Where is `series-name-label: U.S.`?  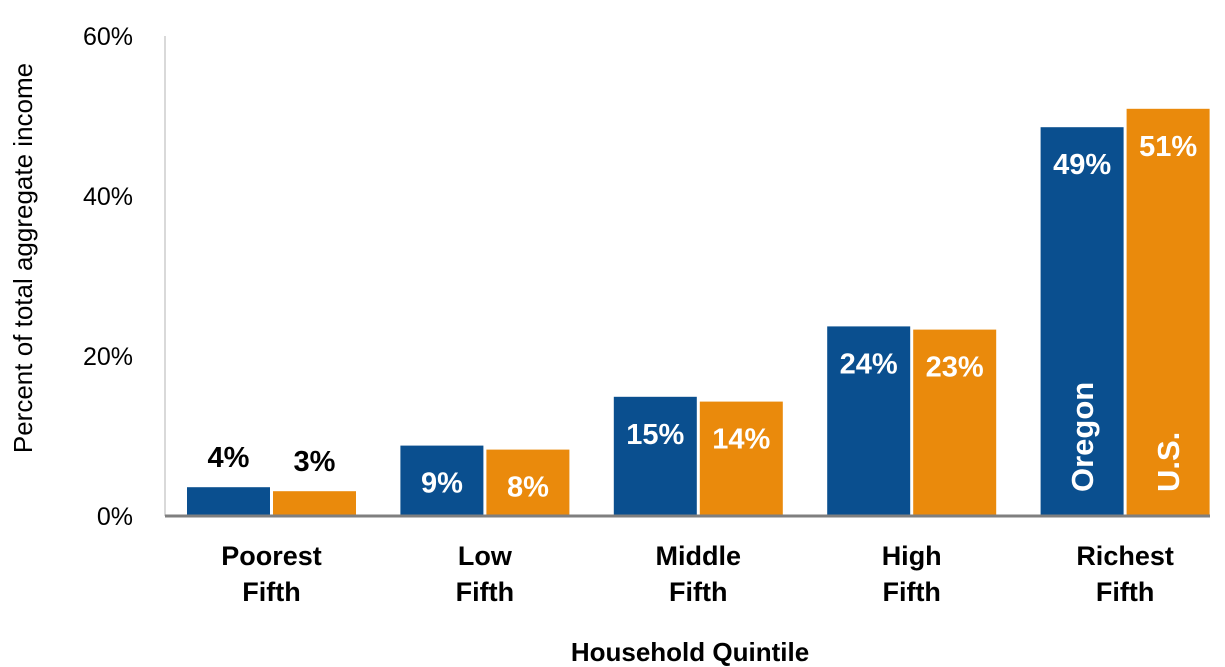 series-name-label: U.S. is located at coordinates (1168, 462).